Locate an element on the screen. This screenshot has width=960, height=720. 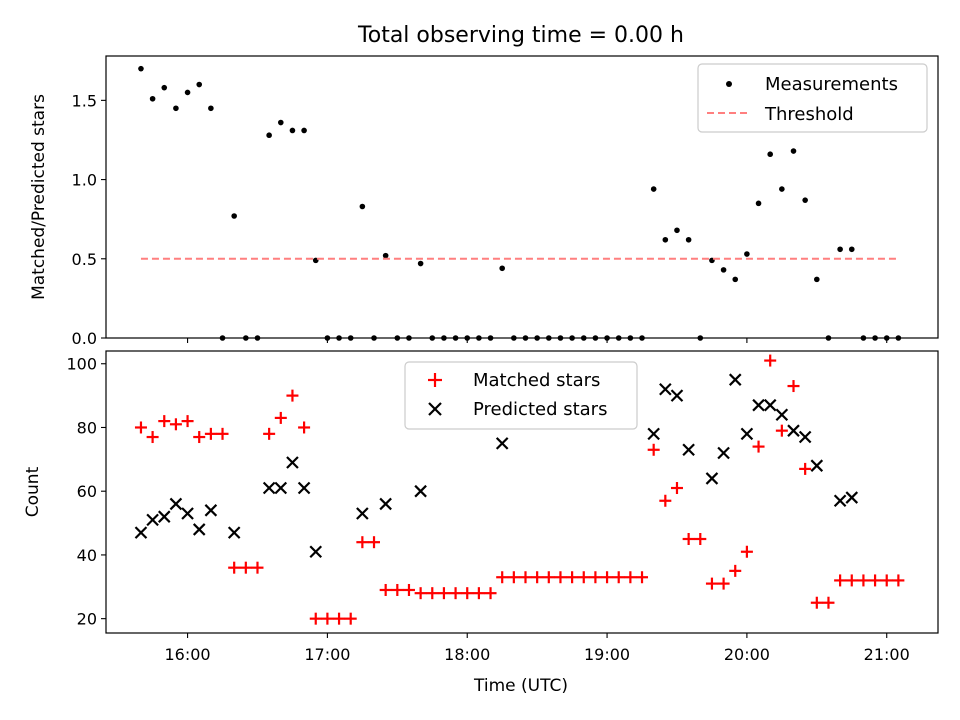
legend-matched-label: Matched stars is located at coordinates (536, 380).